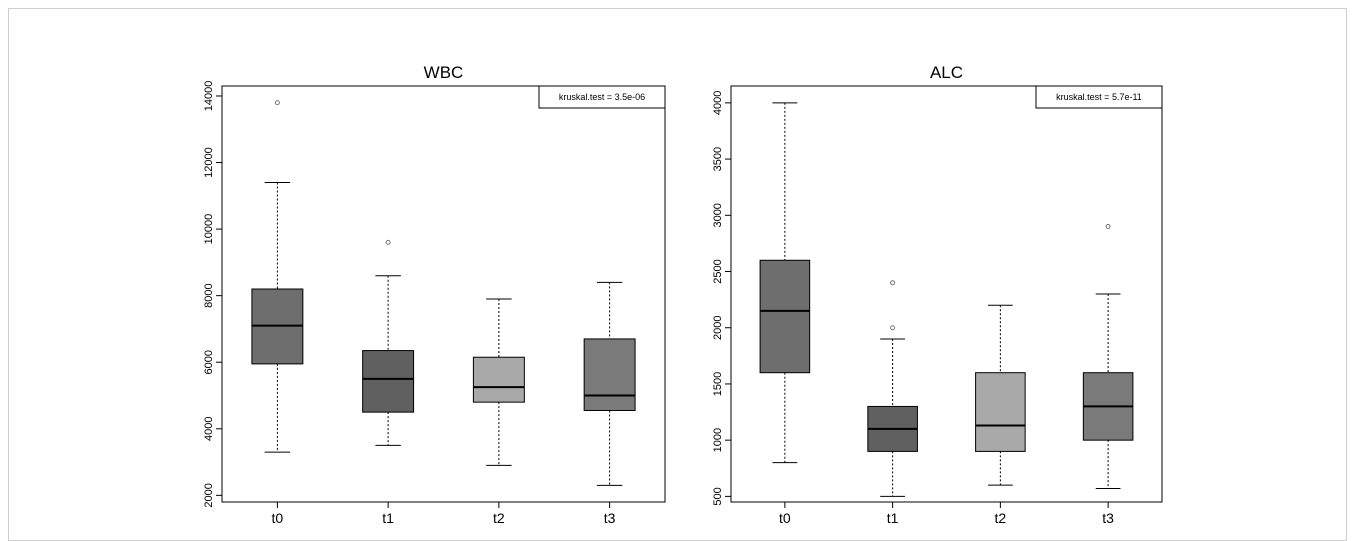 Image resolution: width=1355 pixels, height=541 pixels. Describe the element at coordinates (209, 295) in the screenshot. I see `y-tick-label: 8000` at that location.